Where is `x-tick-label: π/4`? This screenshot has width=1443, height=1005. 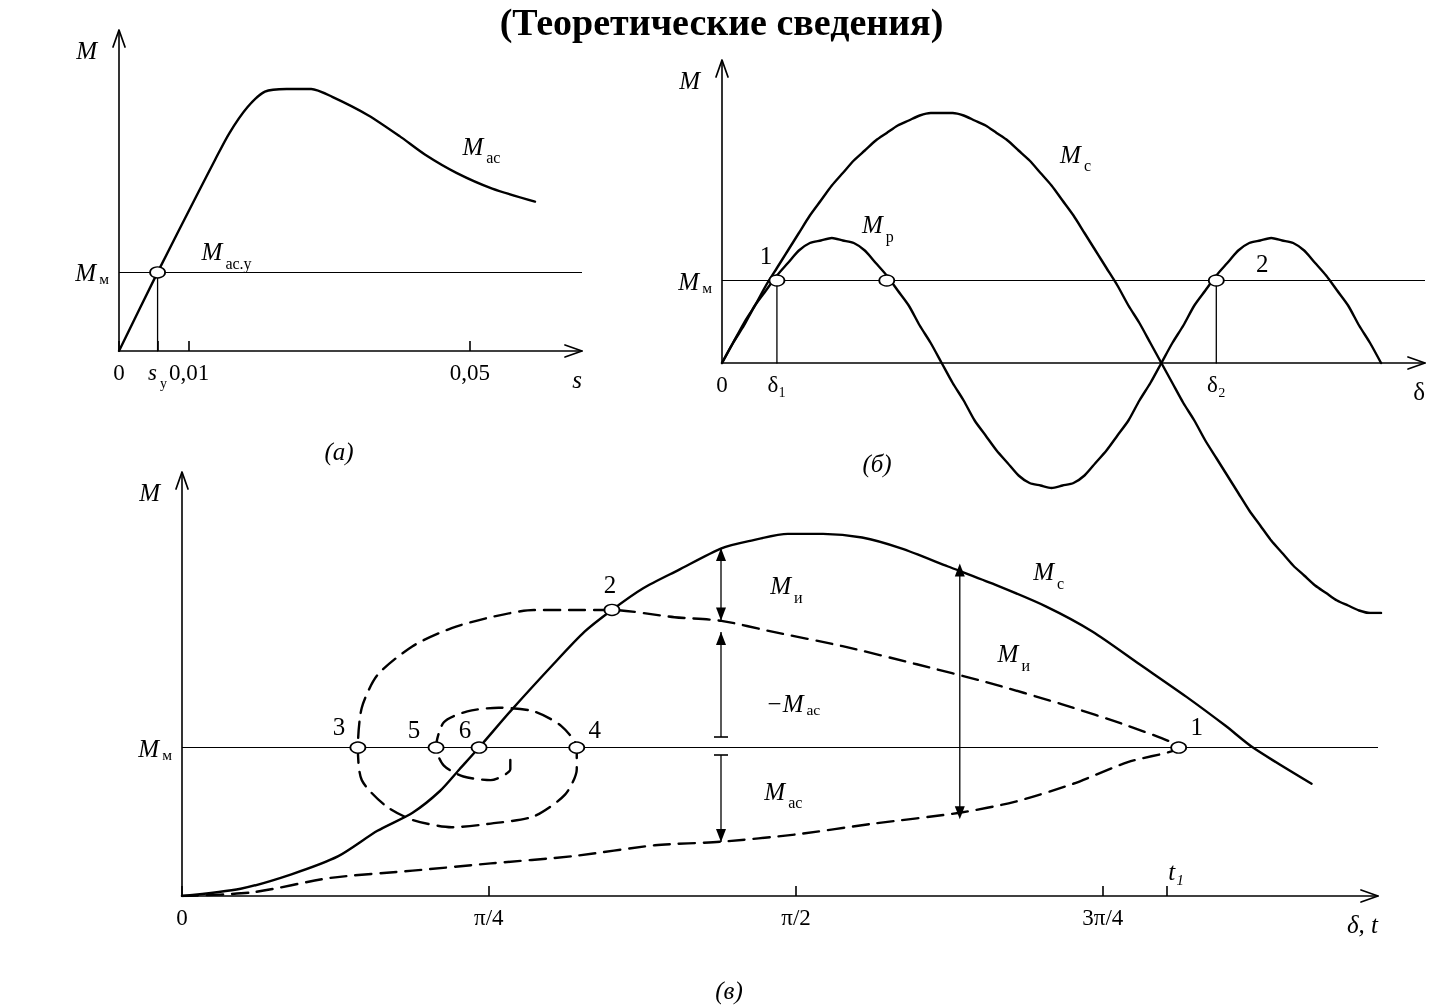
x-tick-label: π/4 is located at coordinates (489, 917).